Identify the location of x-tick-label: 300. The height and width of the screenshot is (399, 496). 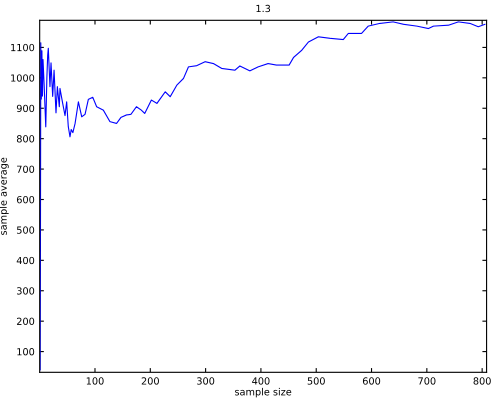
(205, 381).